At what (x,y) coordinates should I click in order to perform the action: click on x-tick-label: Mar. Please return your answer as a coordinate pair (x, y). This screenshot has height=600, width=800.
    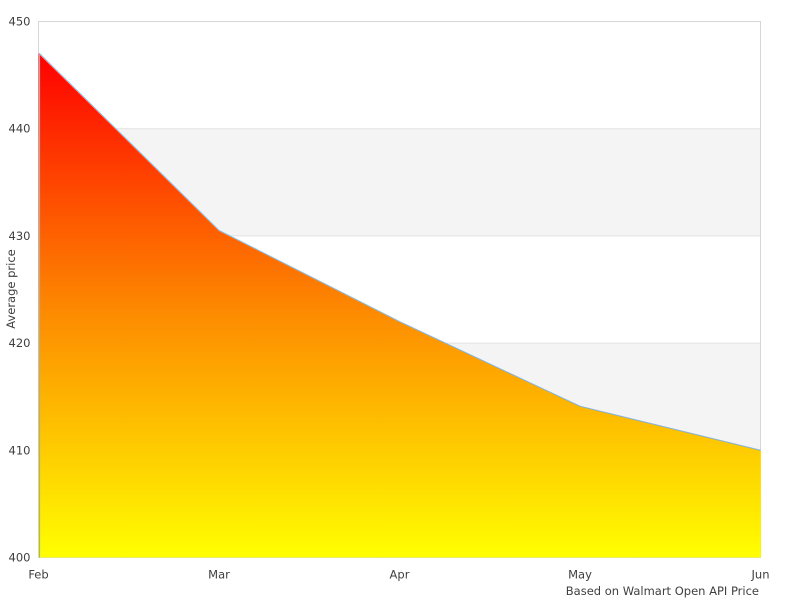
    Looking at the image, I should click on (219, 575).